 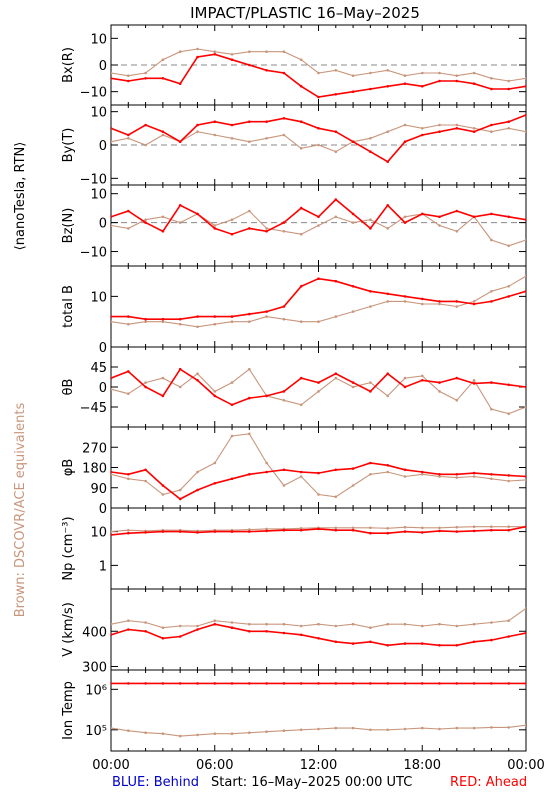 What do you see at coordinates (318, 629) in the screenshot?
I see `panel-frame` at bounding box center [318, 629].